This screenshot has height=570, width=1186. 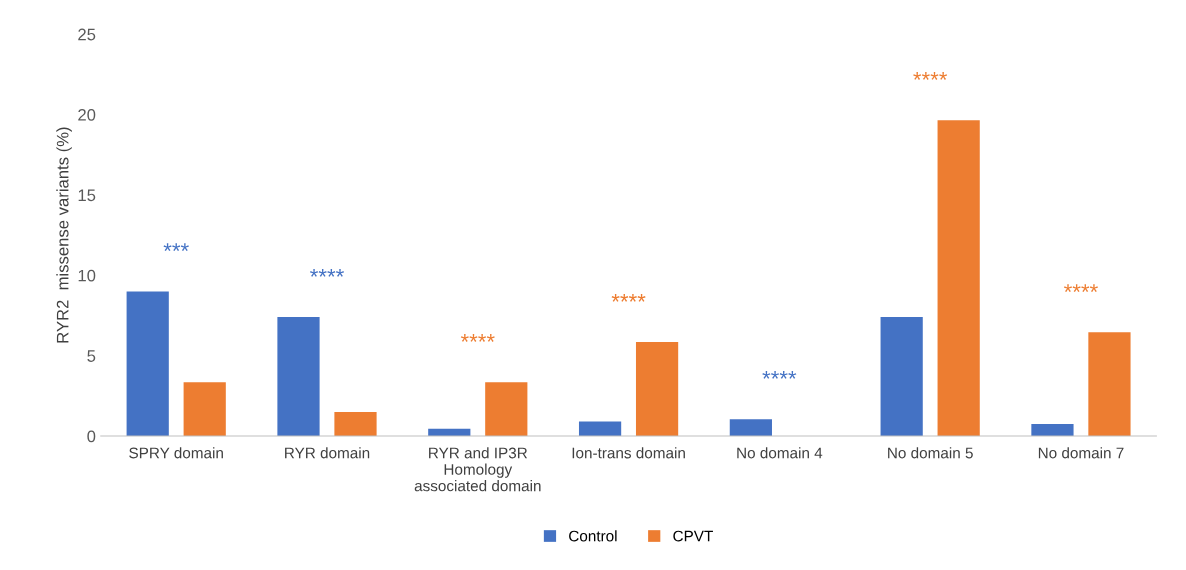 I want to click on x-tick-label: No domain 5, so click(x=930, y=453).